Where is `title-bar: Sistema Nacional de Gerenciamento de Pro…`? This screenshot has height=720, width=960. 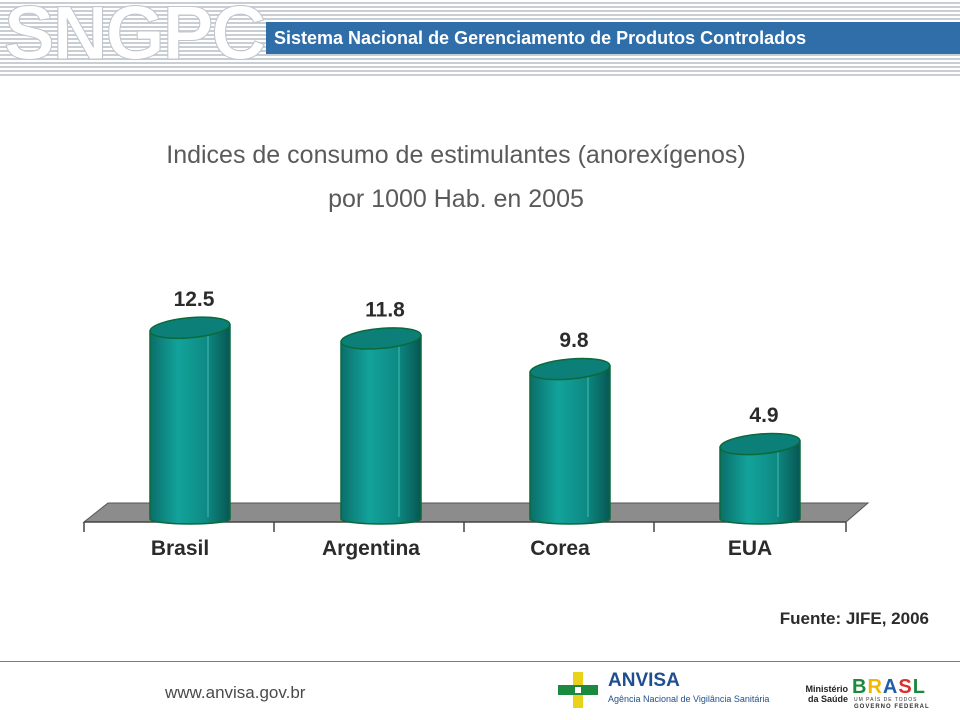
title-bar: Sistema Nacional de Gerenciamento de Pro… is located at coordinates (613, 38).